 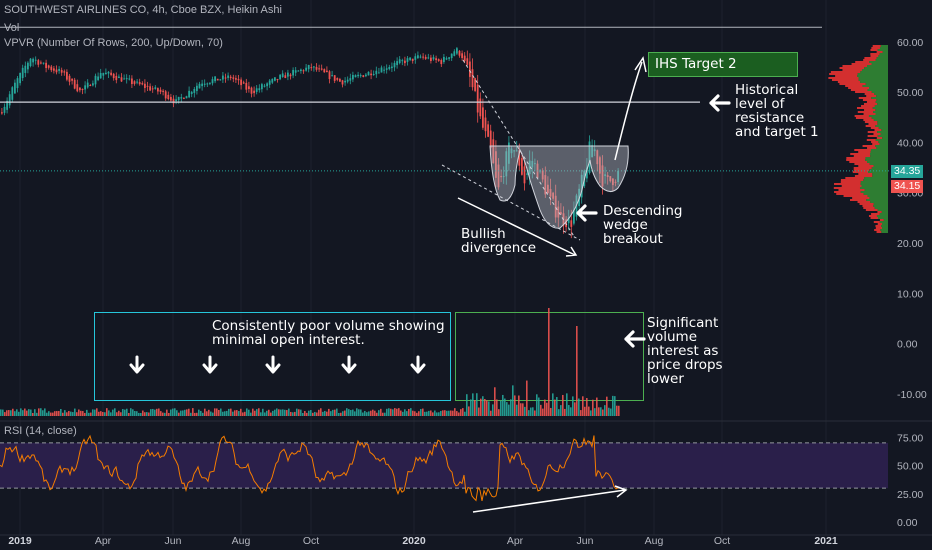 I want to click on rsi-indicator-label: RSI (14, close), so click(x=40, y=431).